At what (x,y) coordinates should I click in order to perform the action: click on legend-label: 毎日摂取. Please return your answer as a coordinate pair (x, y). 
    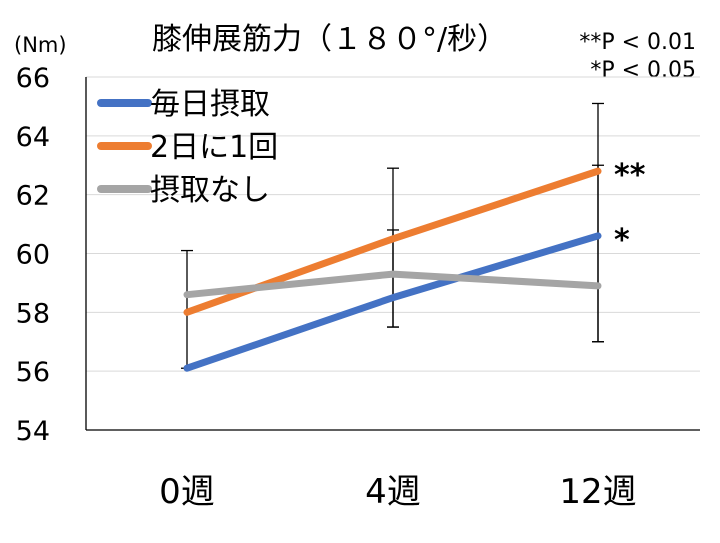
    Looking at the image, I should click on (210, 104).